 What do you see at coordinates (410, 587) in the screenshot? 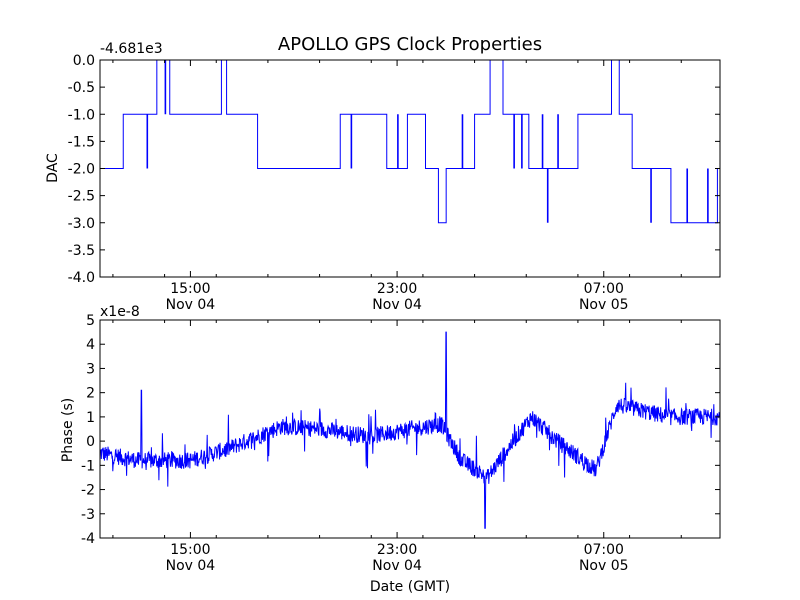
I see `phase-x-axis-label: Date (GMT)` at bounding box center [410, 587].